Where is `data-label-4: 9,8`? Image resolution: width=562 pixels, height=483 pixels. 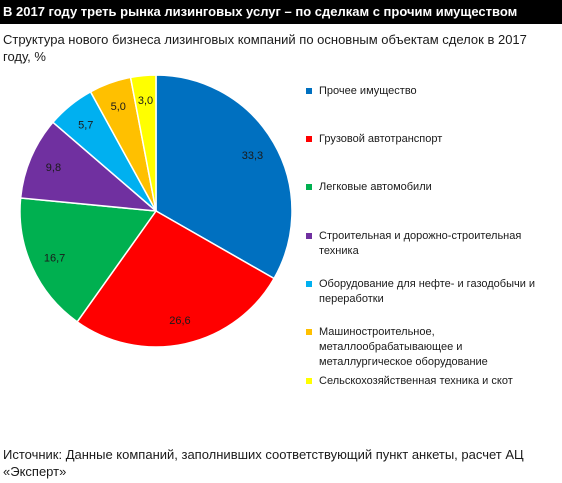 data-label-4: 9,8 is located at coordinates (53, 168).